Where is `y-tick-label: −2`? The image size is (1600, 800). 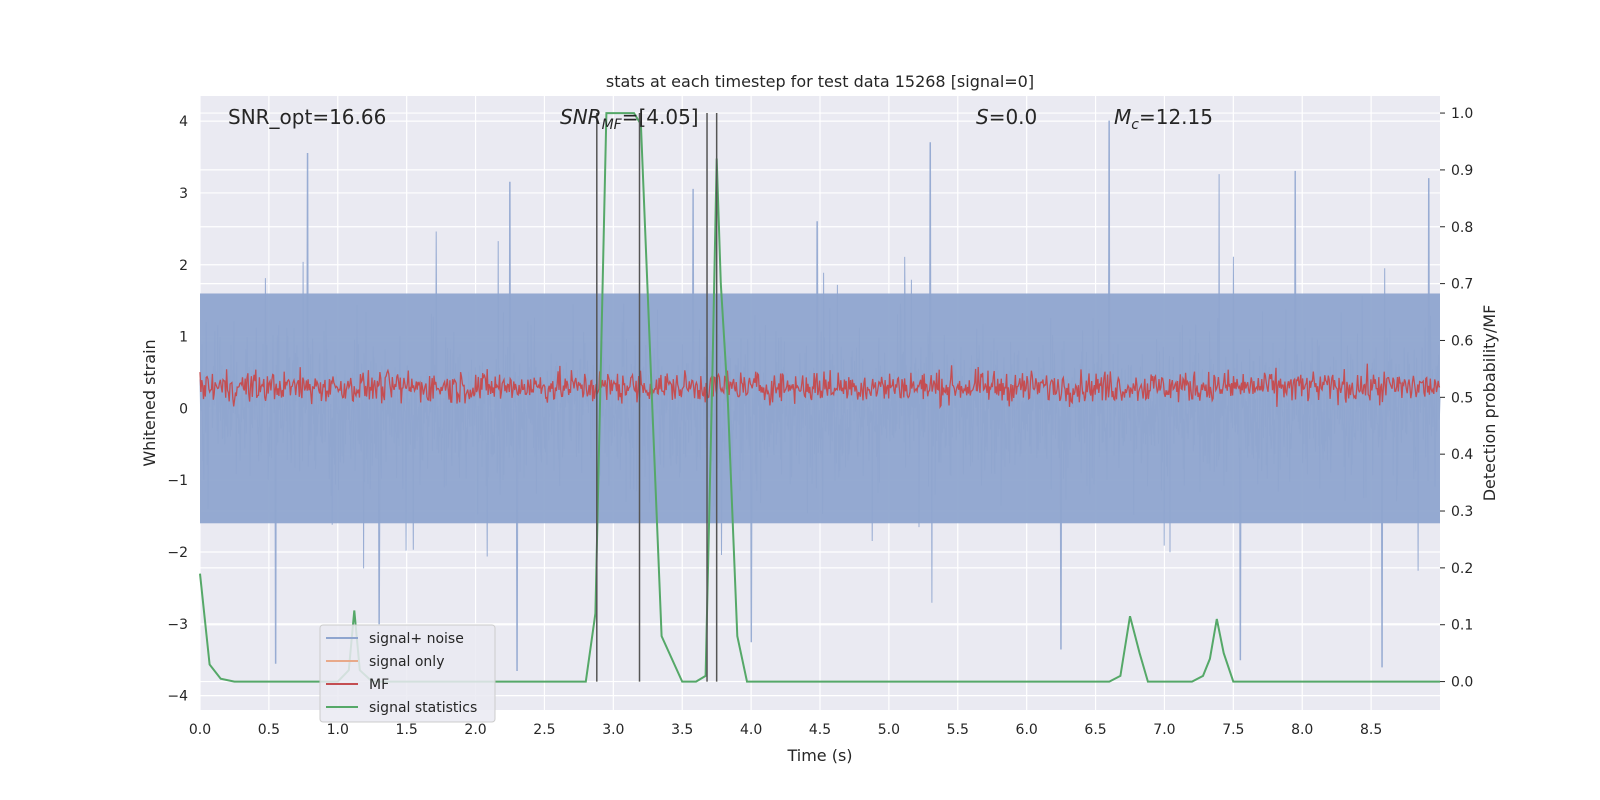 y-tick-label: −2 is located at coordinates (177, 553).